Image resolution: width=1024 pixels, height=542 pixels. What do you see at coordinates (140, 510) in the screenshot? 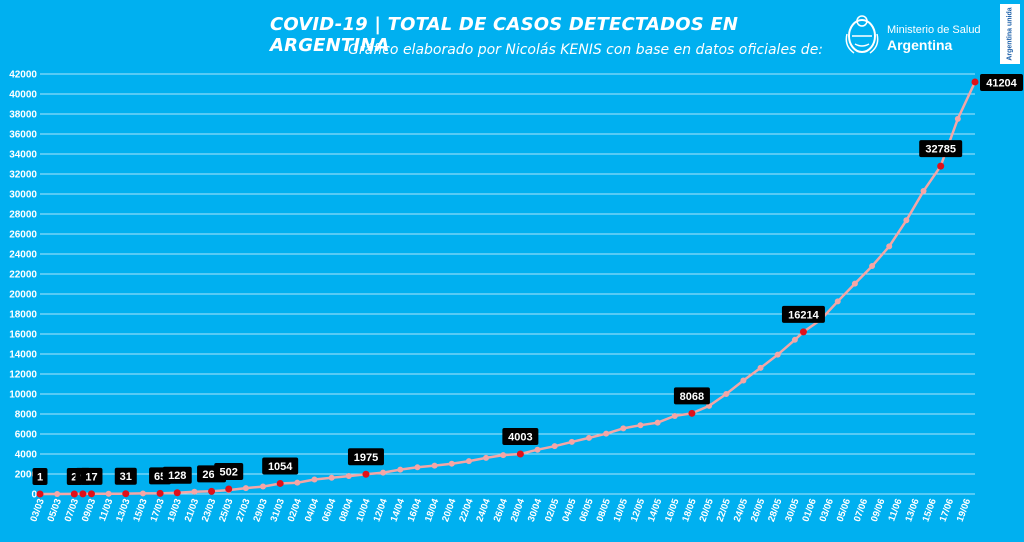
I see `x-tick-label: 15/03` at bounding box center [140, 510].